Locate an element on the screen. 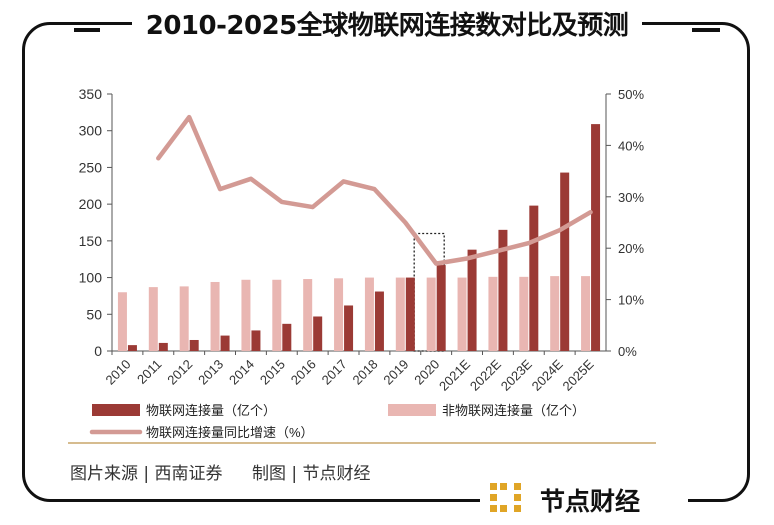 The image size is (774, 525). right-tick-label: 0% is located at coordinates (627, 351).